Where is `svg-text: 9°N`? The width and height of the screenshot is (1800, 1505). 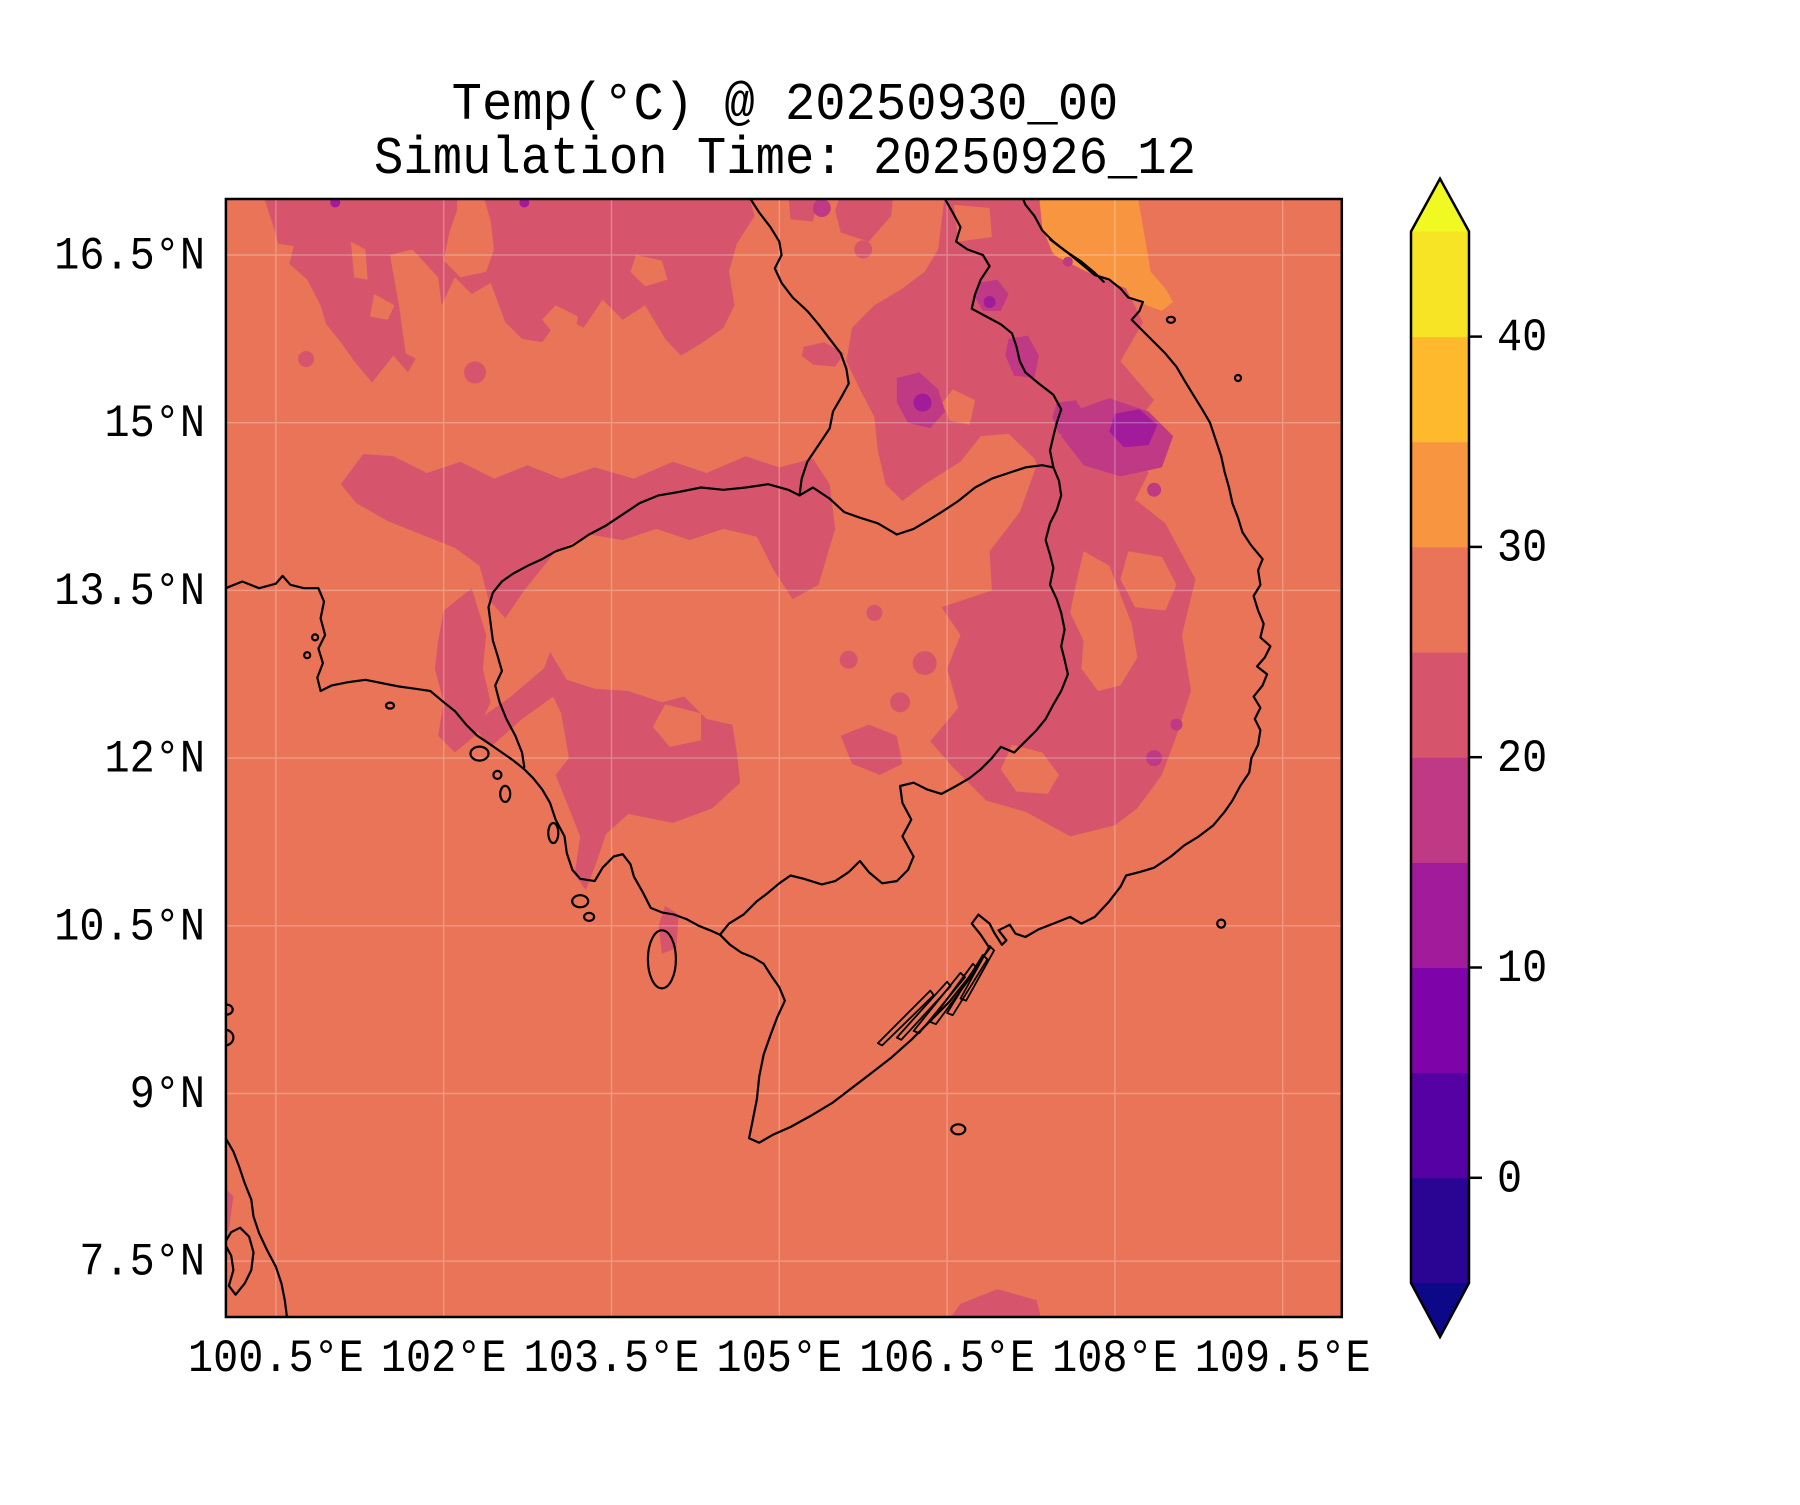 svg-text: 9°N is located at coordinates (167, 1095).